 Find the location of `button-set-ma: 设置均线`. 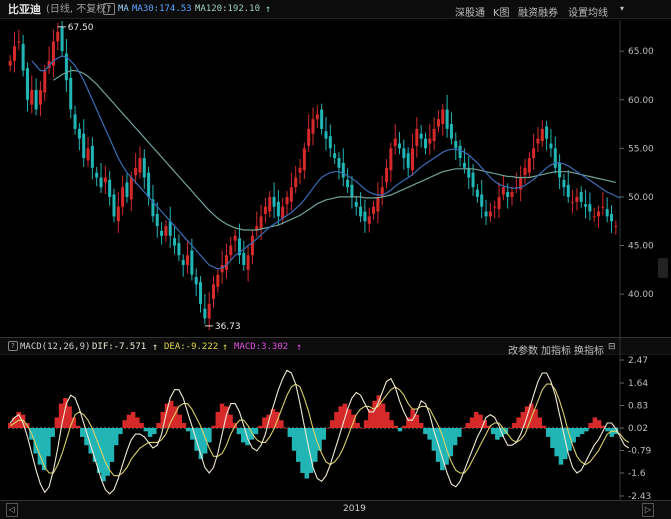

button-set-ma: 设置均线 is located at coordinates (588, 13).